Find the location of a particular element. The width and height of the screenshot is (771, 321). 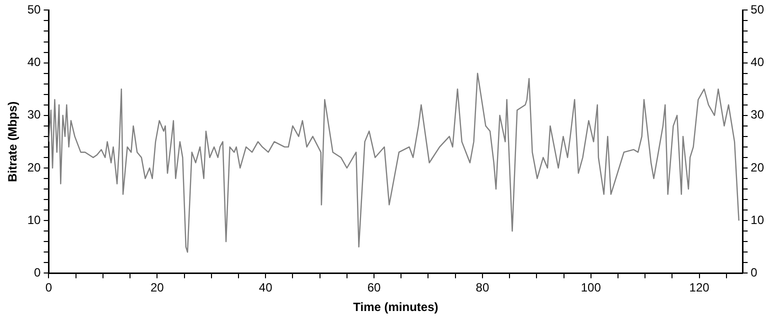

y2-tick-label: 50 is located at coordinates (757, 9).